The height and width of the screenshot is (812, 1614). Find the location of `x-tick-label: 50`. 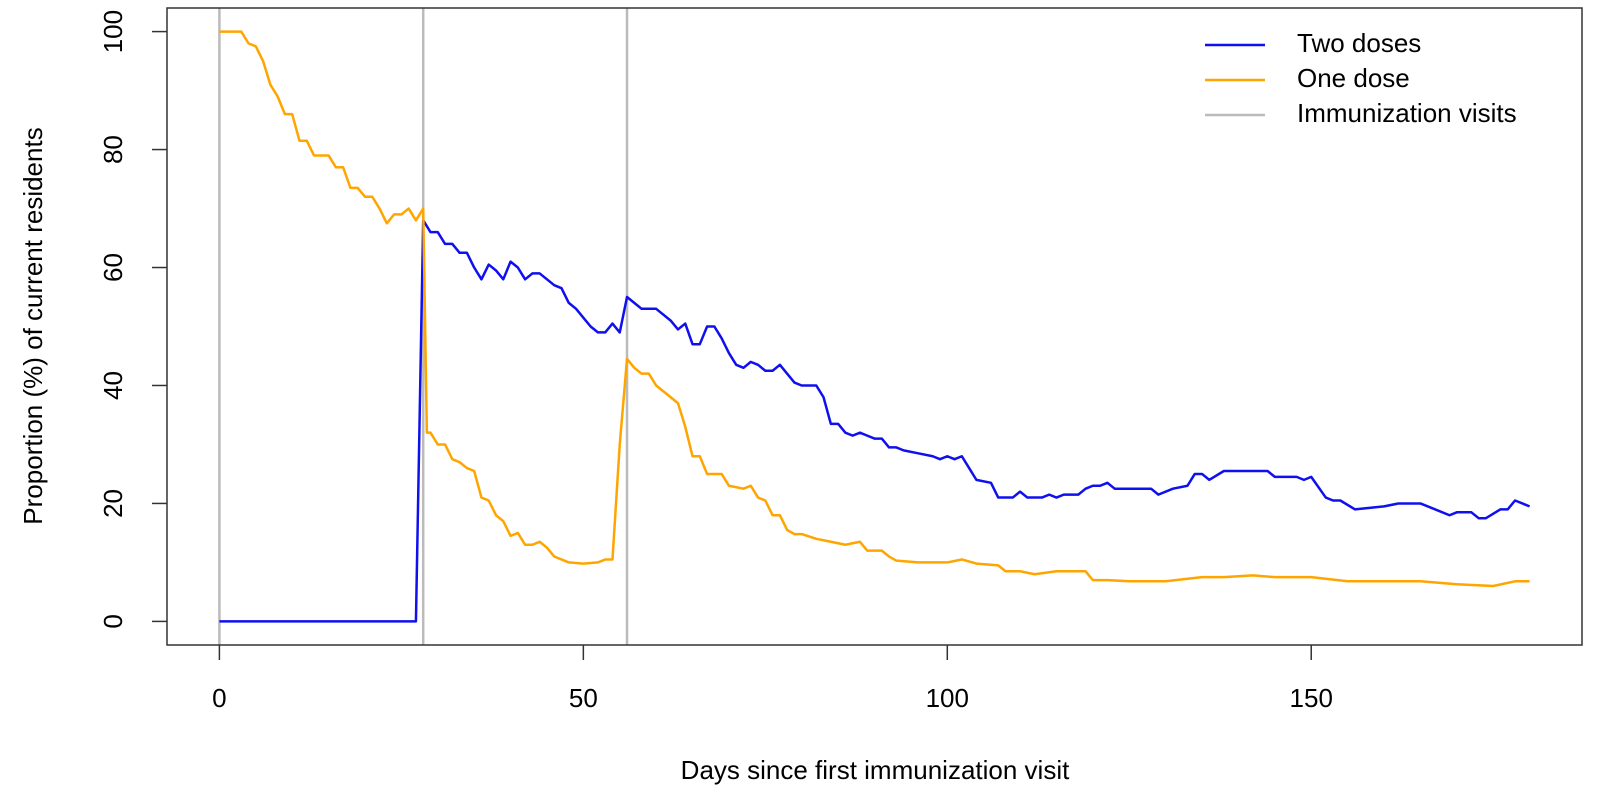

x-tick-label: 50 is located at coordinates (583, 698).